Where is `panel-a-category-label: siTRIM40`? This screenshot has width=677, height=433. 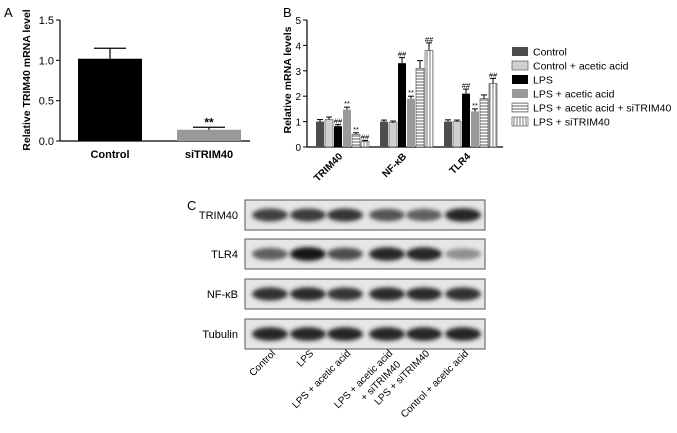
panel-a-category-label: siTRIM40 is located at coordinates (209, 155).